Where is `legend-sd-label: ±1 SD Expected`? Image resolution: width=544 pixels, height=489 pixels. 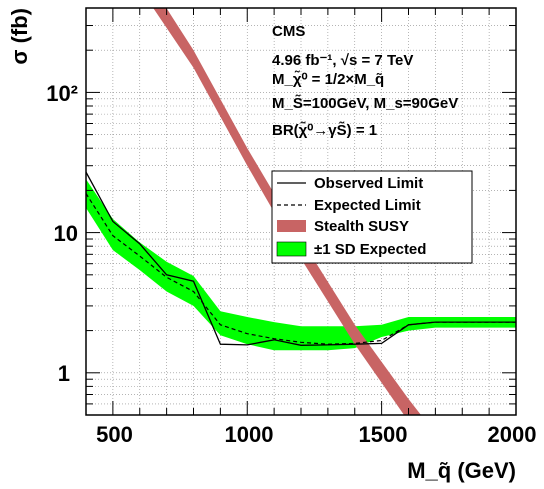 legend-sd-label: ±1 SD Expected is located at coordinates (370, 249).